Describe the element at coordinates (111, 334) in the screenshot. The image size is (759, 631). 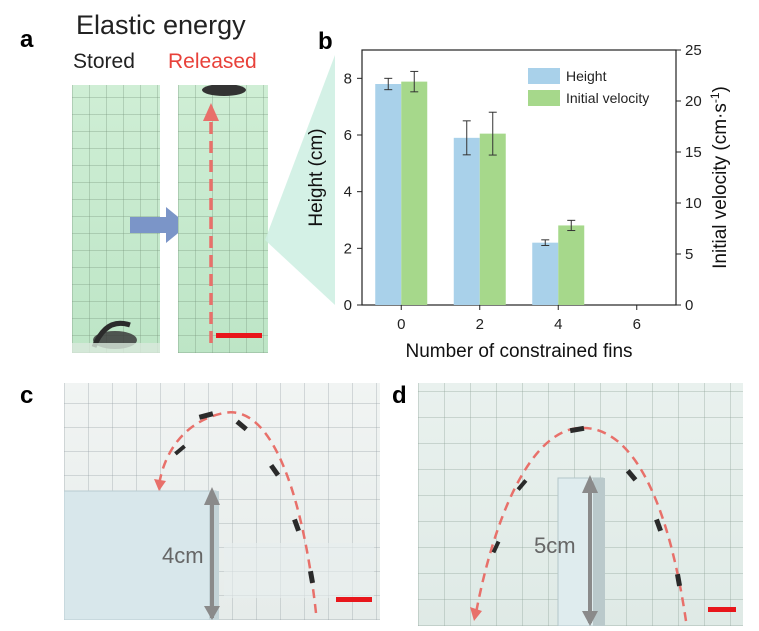
I see `robot-fin-curl` at that location.